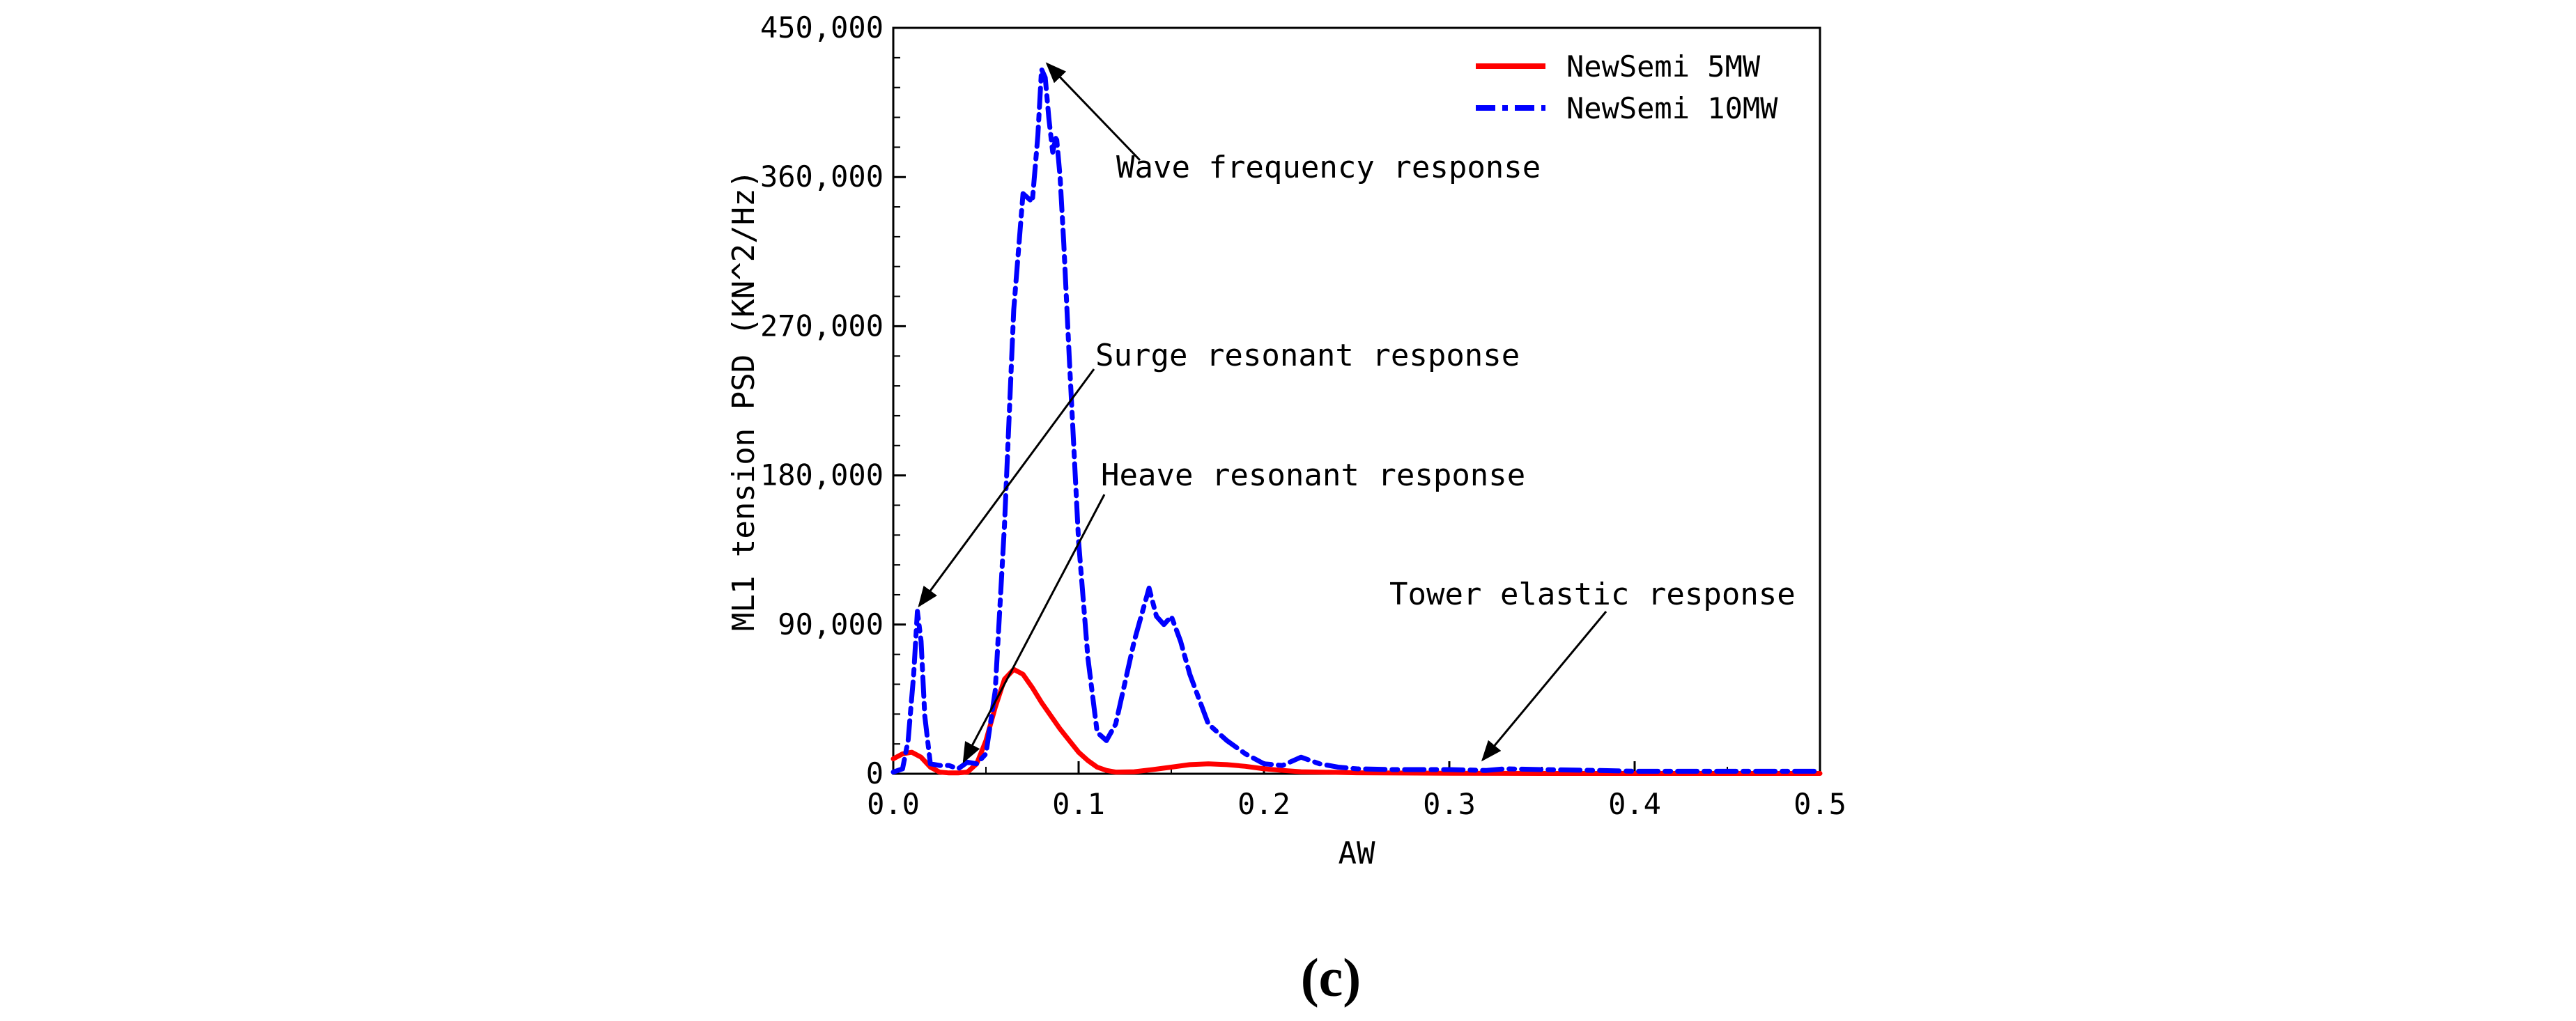 The image size is (2576, 1021). Describe the element at coordinates (1449, 804) in the screenshot. I see `x-tick-label: 0.3` at that location.